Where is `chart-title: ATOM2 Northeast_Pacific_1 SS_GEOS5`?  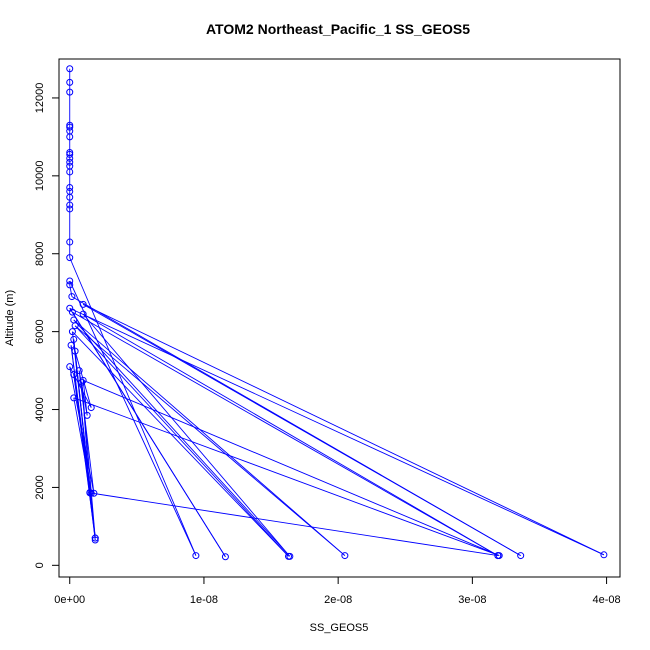 chart-title: ATOM2 Northeast_Pacific_1 SS_GEOS5 is located at coordinates (338, 29).